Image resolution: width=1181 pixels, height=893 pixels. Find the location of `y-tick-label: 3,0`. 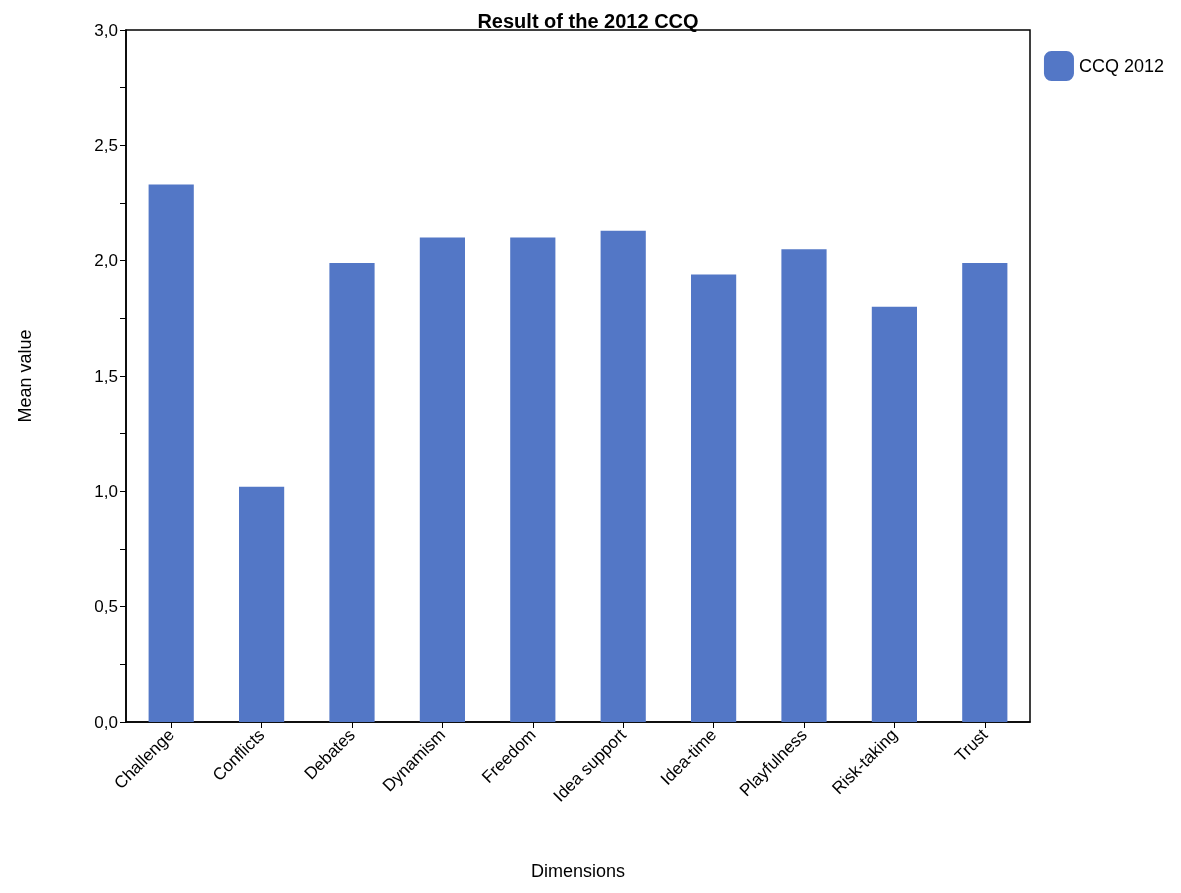

y-tick-label: 3,0 is located at coordinates (106, 30).